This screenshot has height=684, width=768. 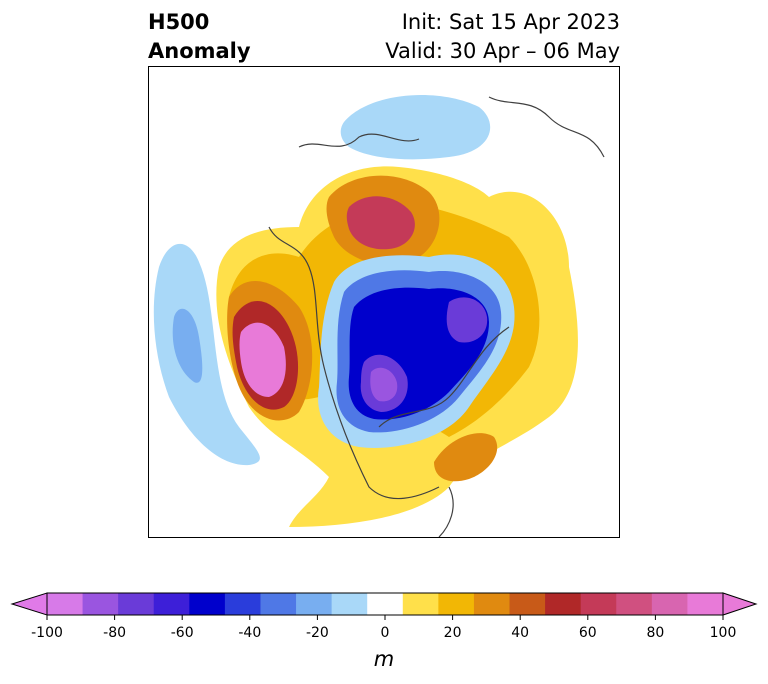 What do you see at coordinates (115, 633) in the screenshot?
I see `colorbar-tick-label: -80` at bounding box center [115, 633].